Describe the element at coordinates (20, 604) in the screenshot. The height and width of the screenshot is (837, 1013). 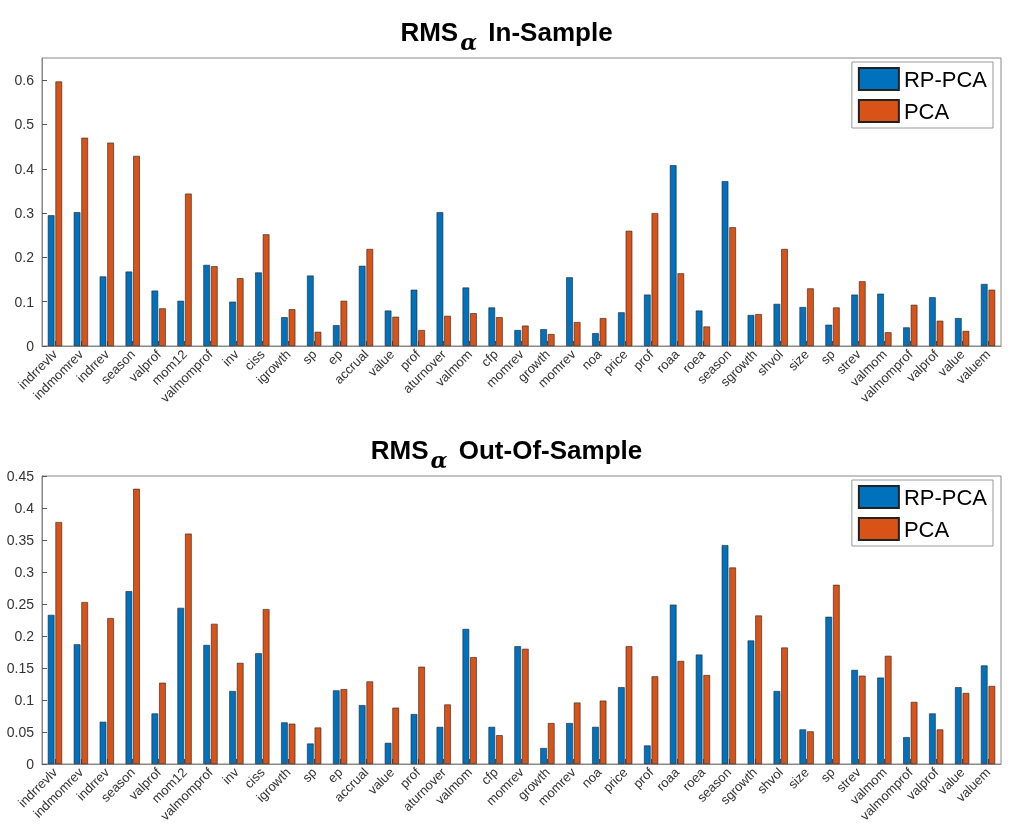
I see `y-tick-label: 0.25` at that location.